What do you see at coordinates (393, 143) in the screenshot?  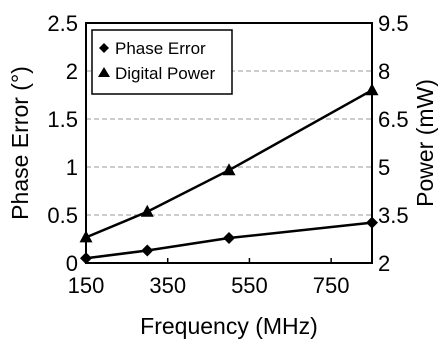 I see `y-right-tick-labels: 2 3.5 5 6.5 8 9.5` at bounding box center [393, 143].